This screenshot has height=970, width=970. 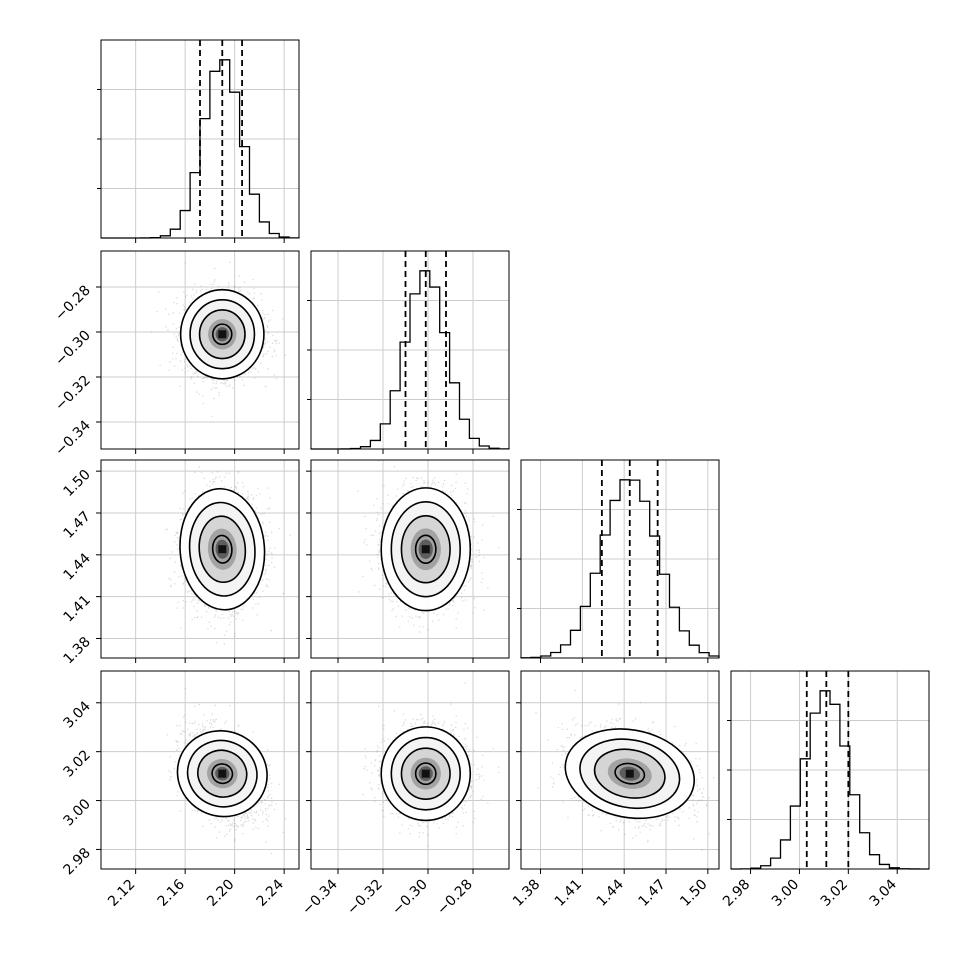 What do you see at coordinates (73, 349) in the screenshot?
I see `y-tick-label: −0.30` at bounding box center [73, 349].